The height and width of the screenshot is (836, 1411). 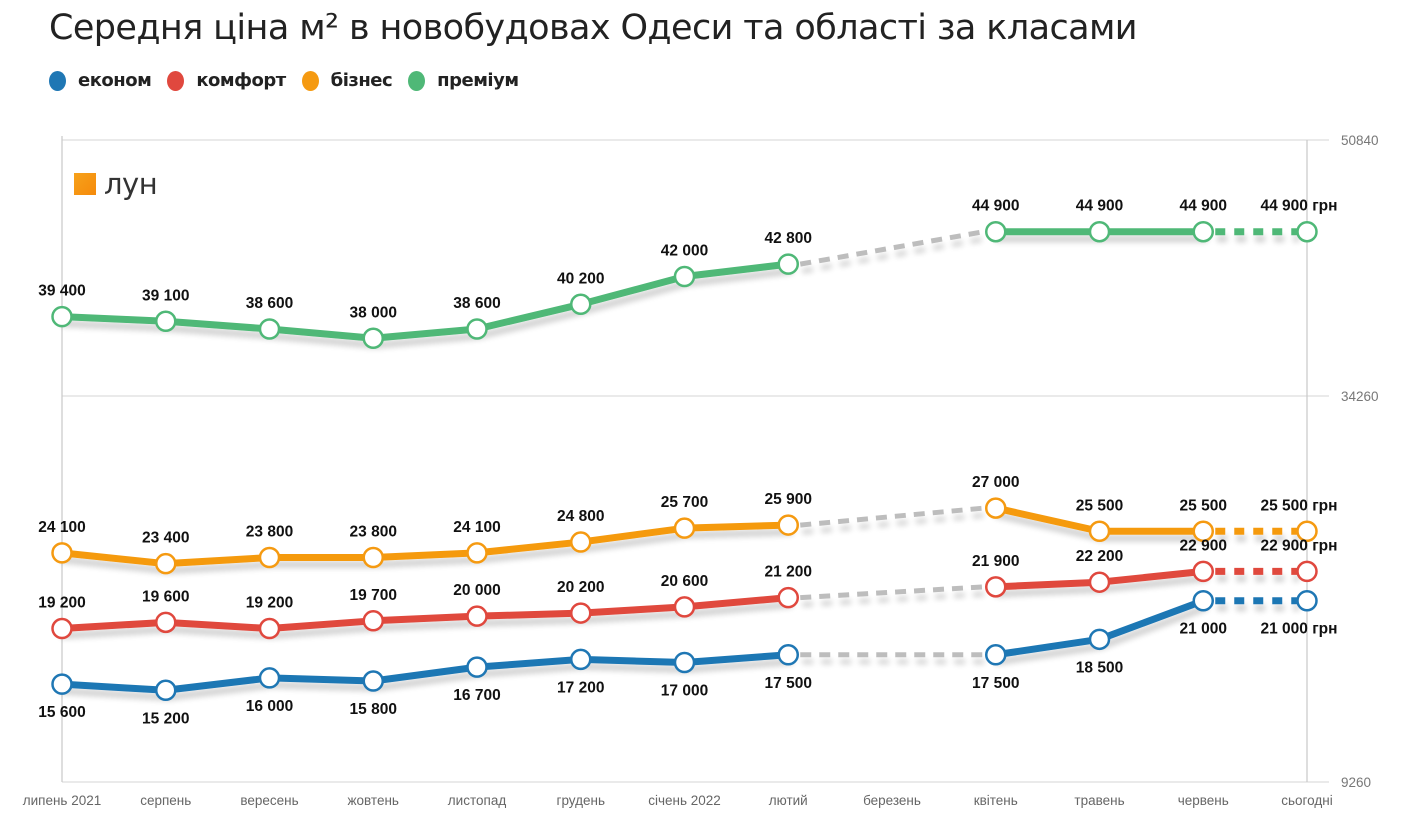 I want to click on data-label: 21 200, so click(x=788, y=572).